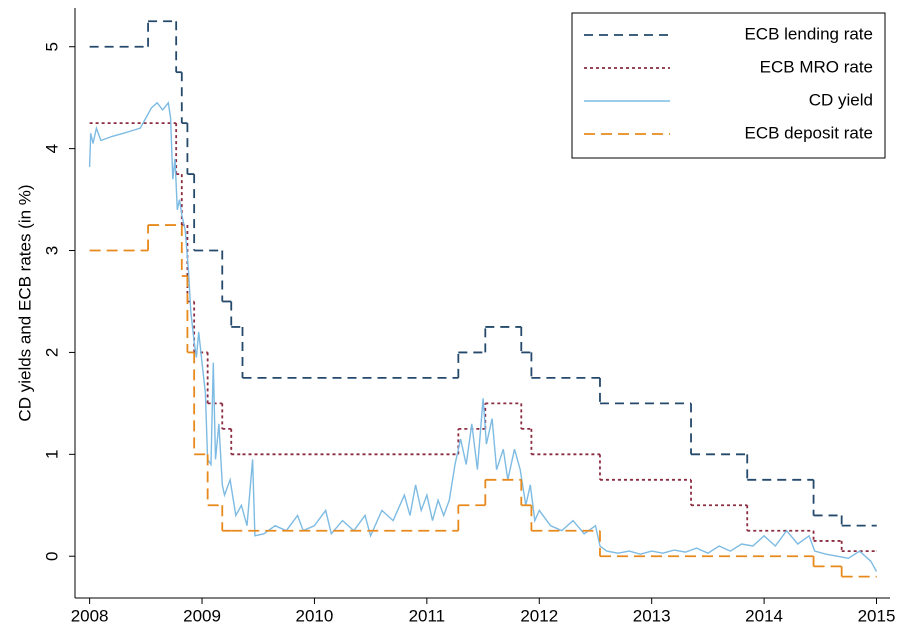 The width and height of the screenshot is (905, 629). I want to click on x-tick-label: 2010, so click(315, 615).